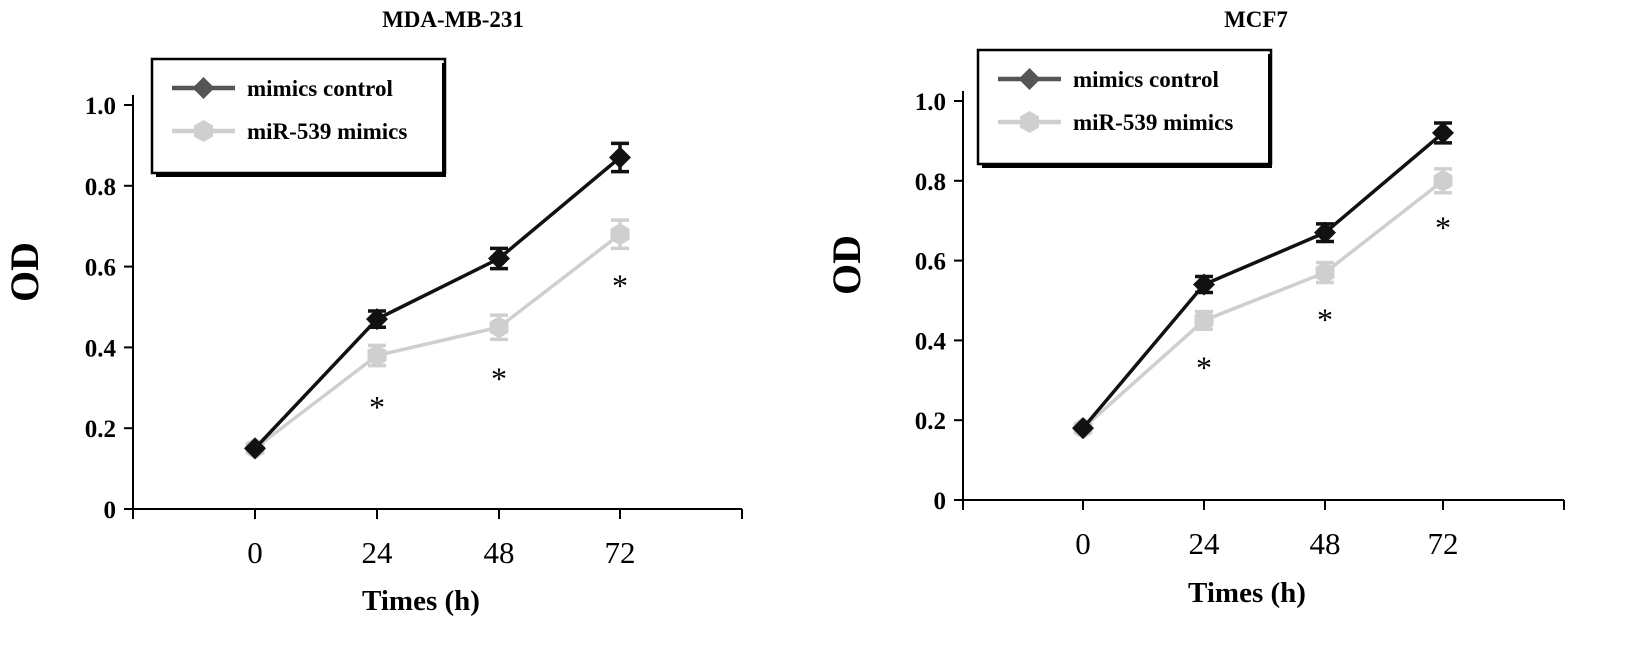 This screenshot has width=1650, height=655. Describe the element at coordinates (1256, 19) in the screenshot. I see `chart-title: MCF7` at that location.